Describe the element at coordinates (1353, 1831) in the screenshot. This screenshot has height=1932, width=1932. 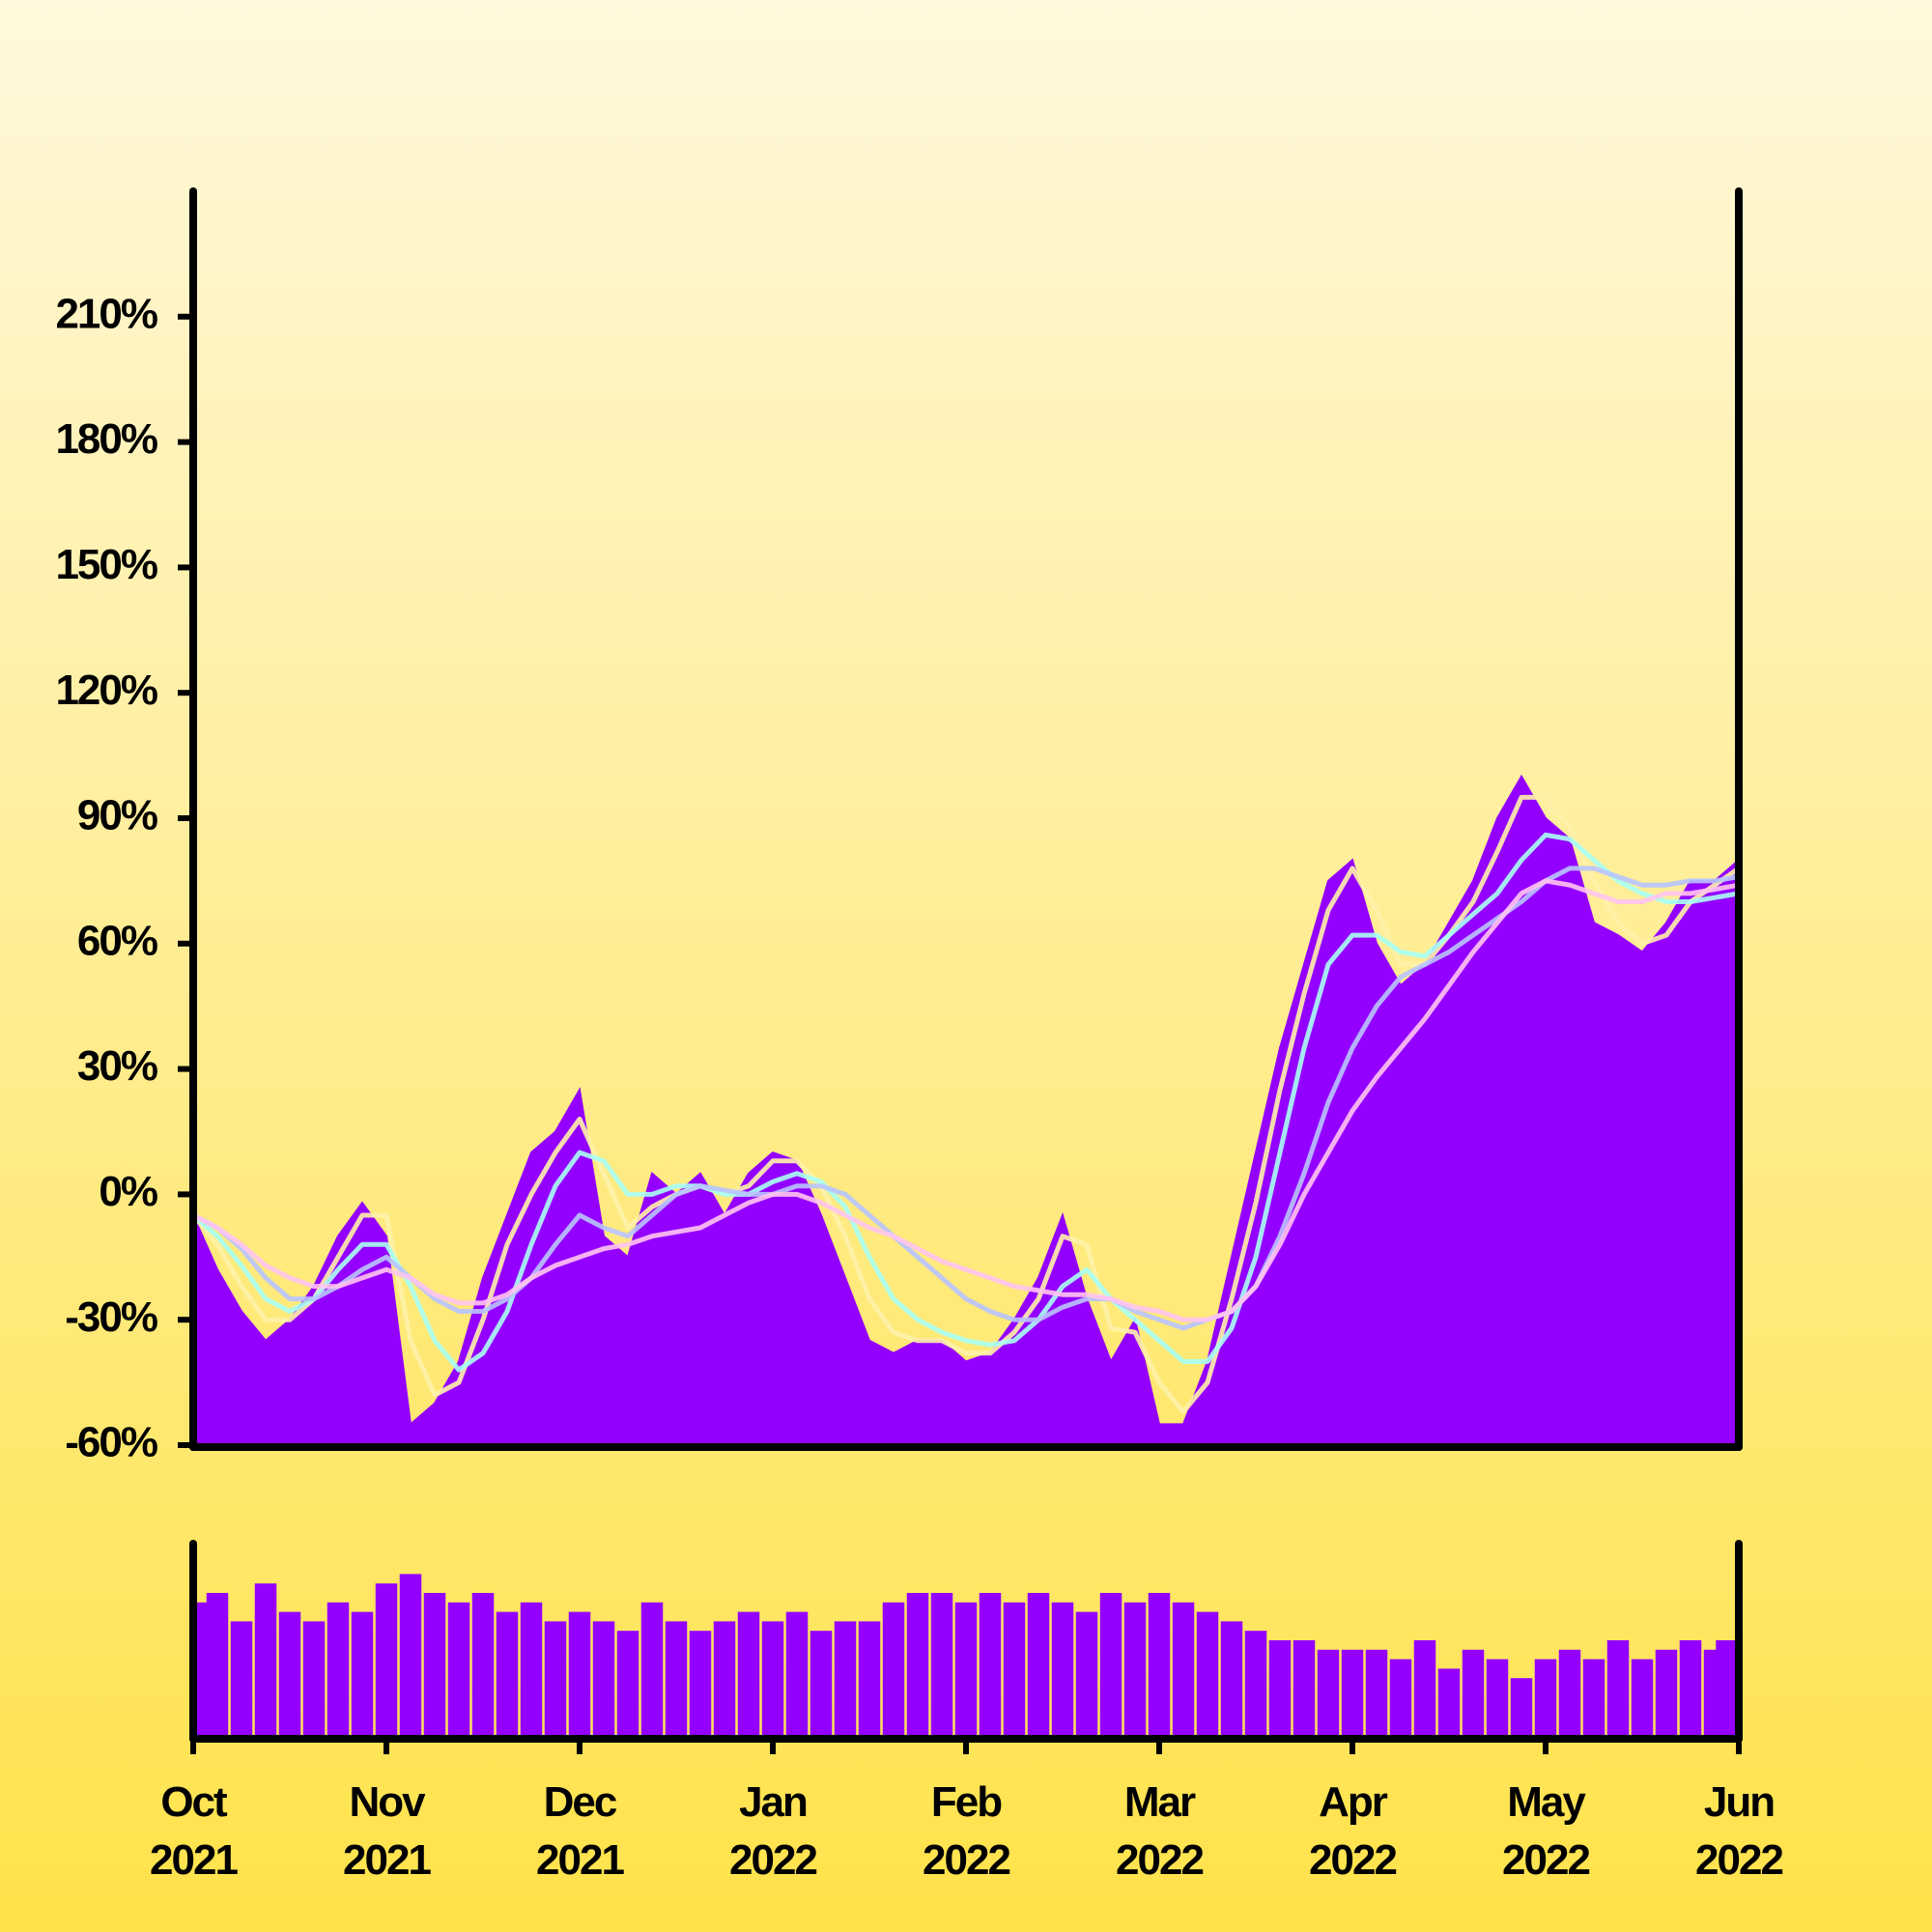
I see `x-tick-label: Apr 2022` at that location.